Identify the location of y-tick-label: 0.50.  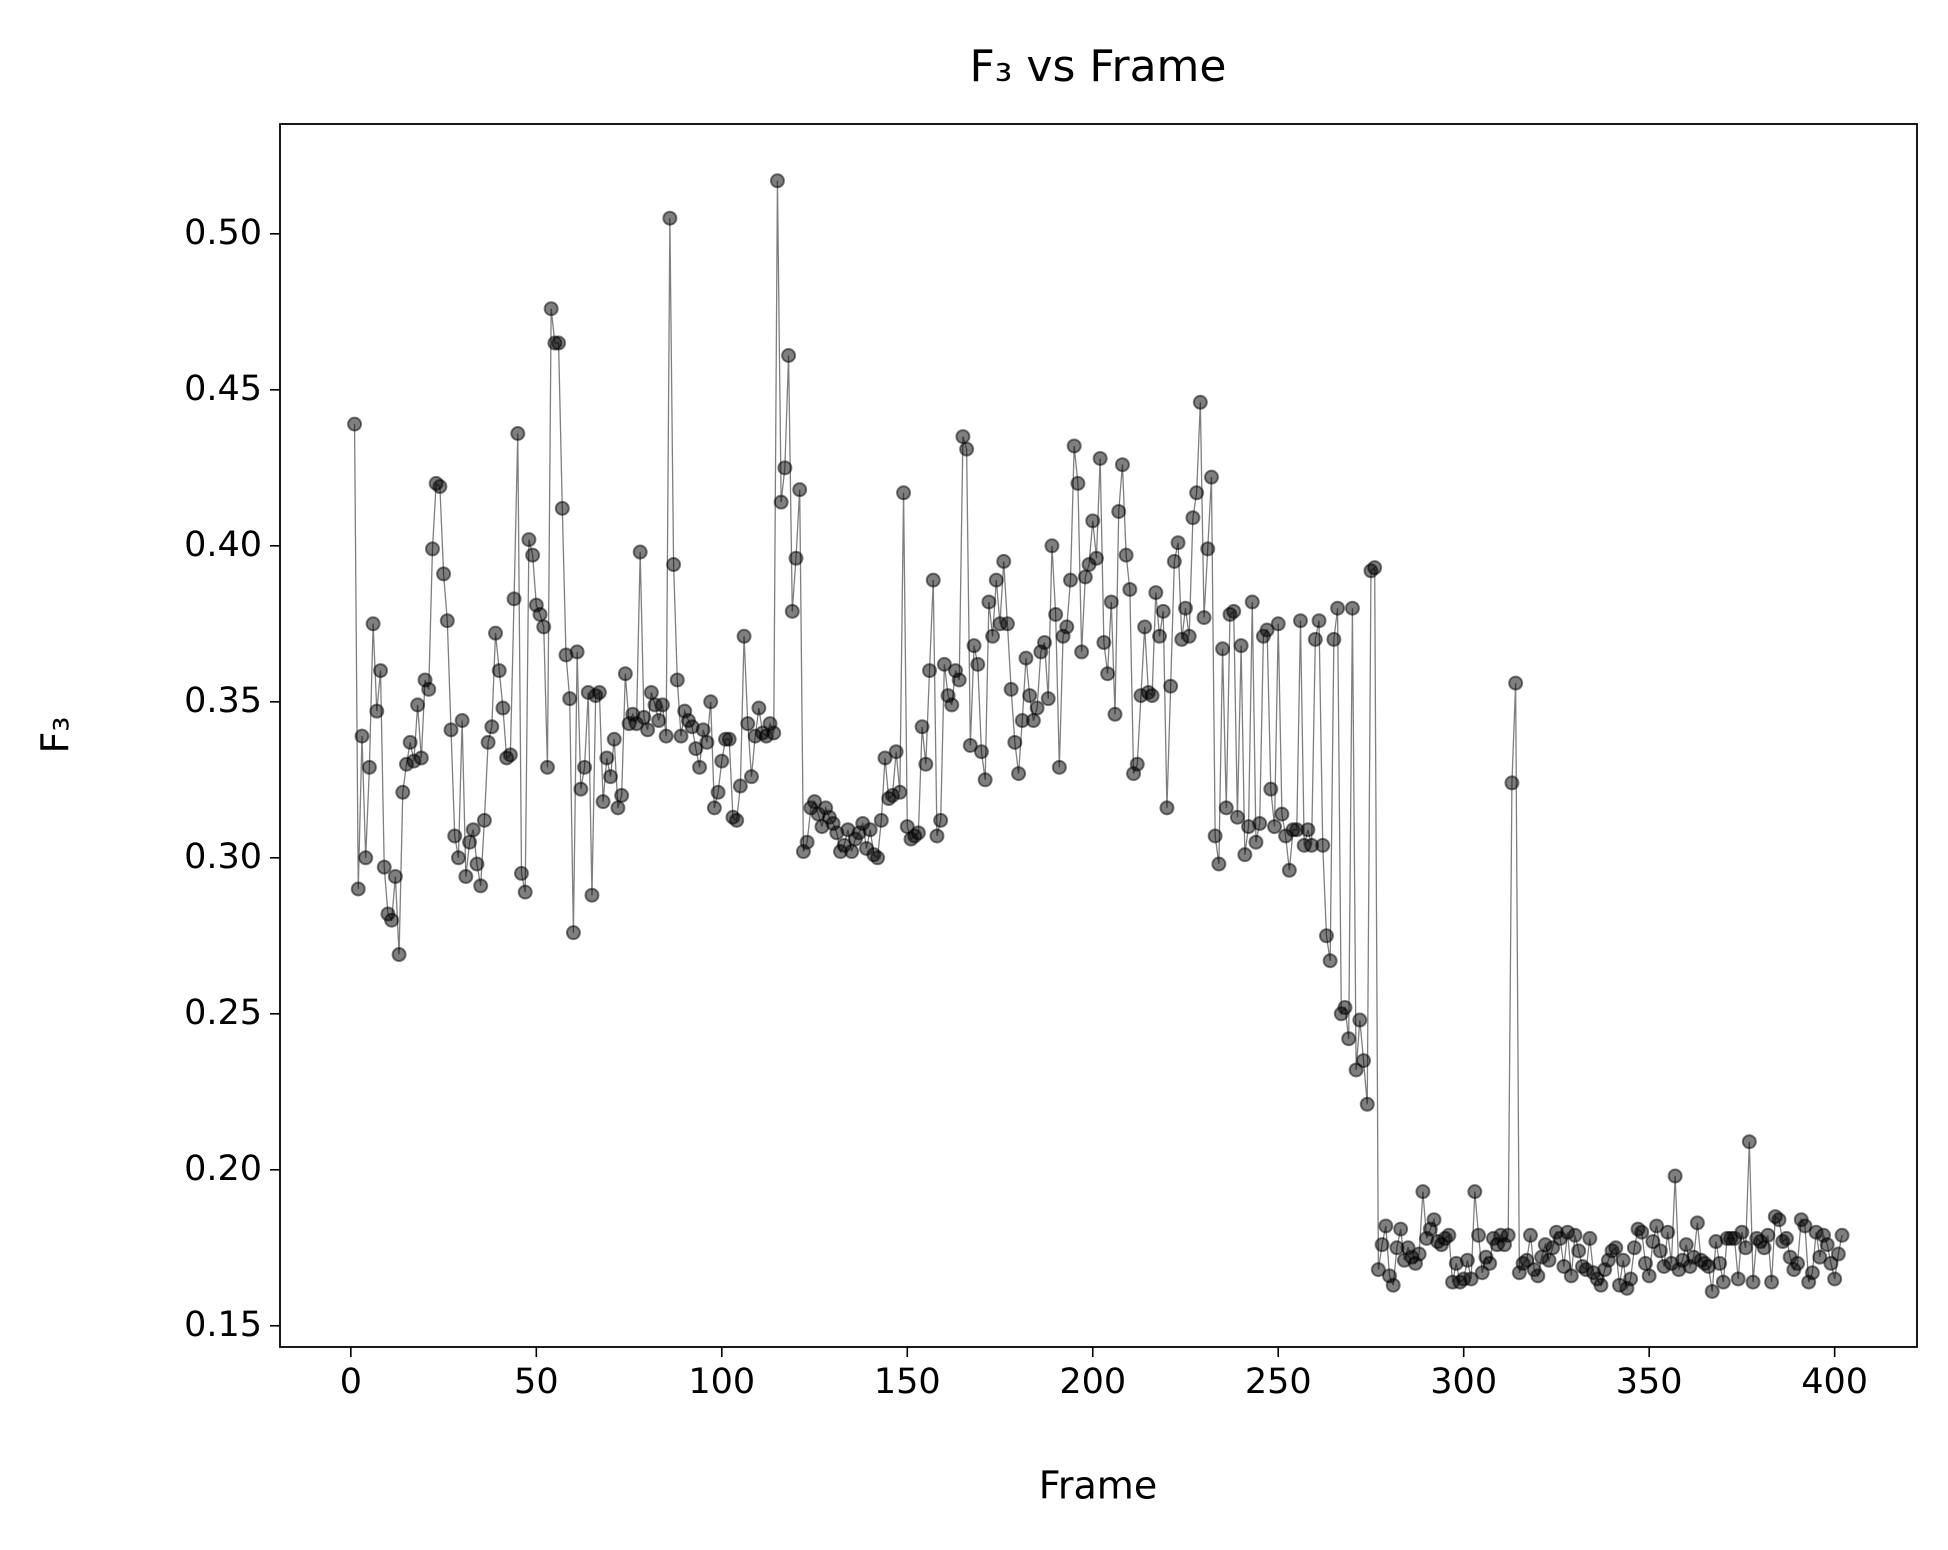
(223, 233).